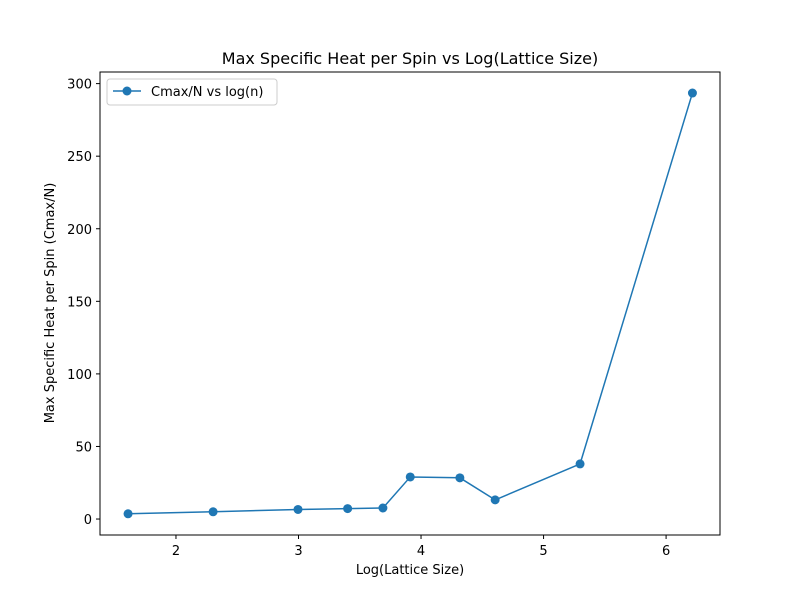 The height and width of the screenshot is (600, 800). What do you see at coordinates (79, 157) in the screenshot?
I see `y-tick-label: 250` at bounding box center [79, 157].